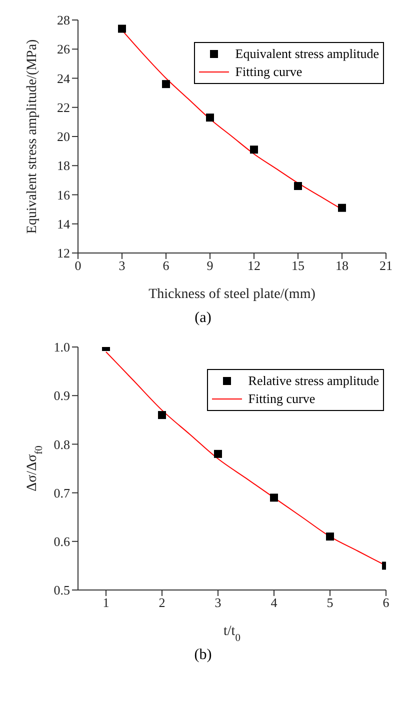  What do you see at coordinates (330, 602) in the screenshot?
I see `x-tick-label: 5` at bounding box center [330, 602].